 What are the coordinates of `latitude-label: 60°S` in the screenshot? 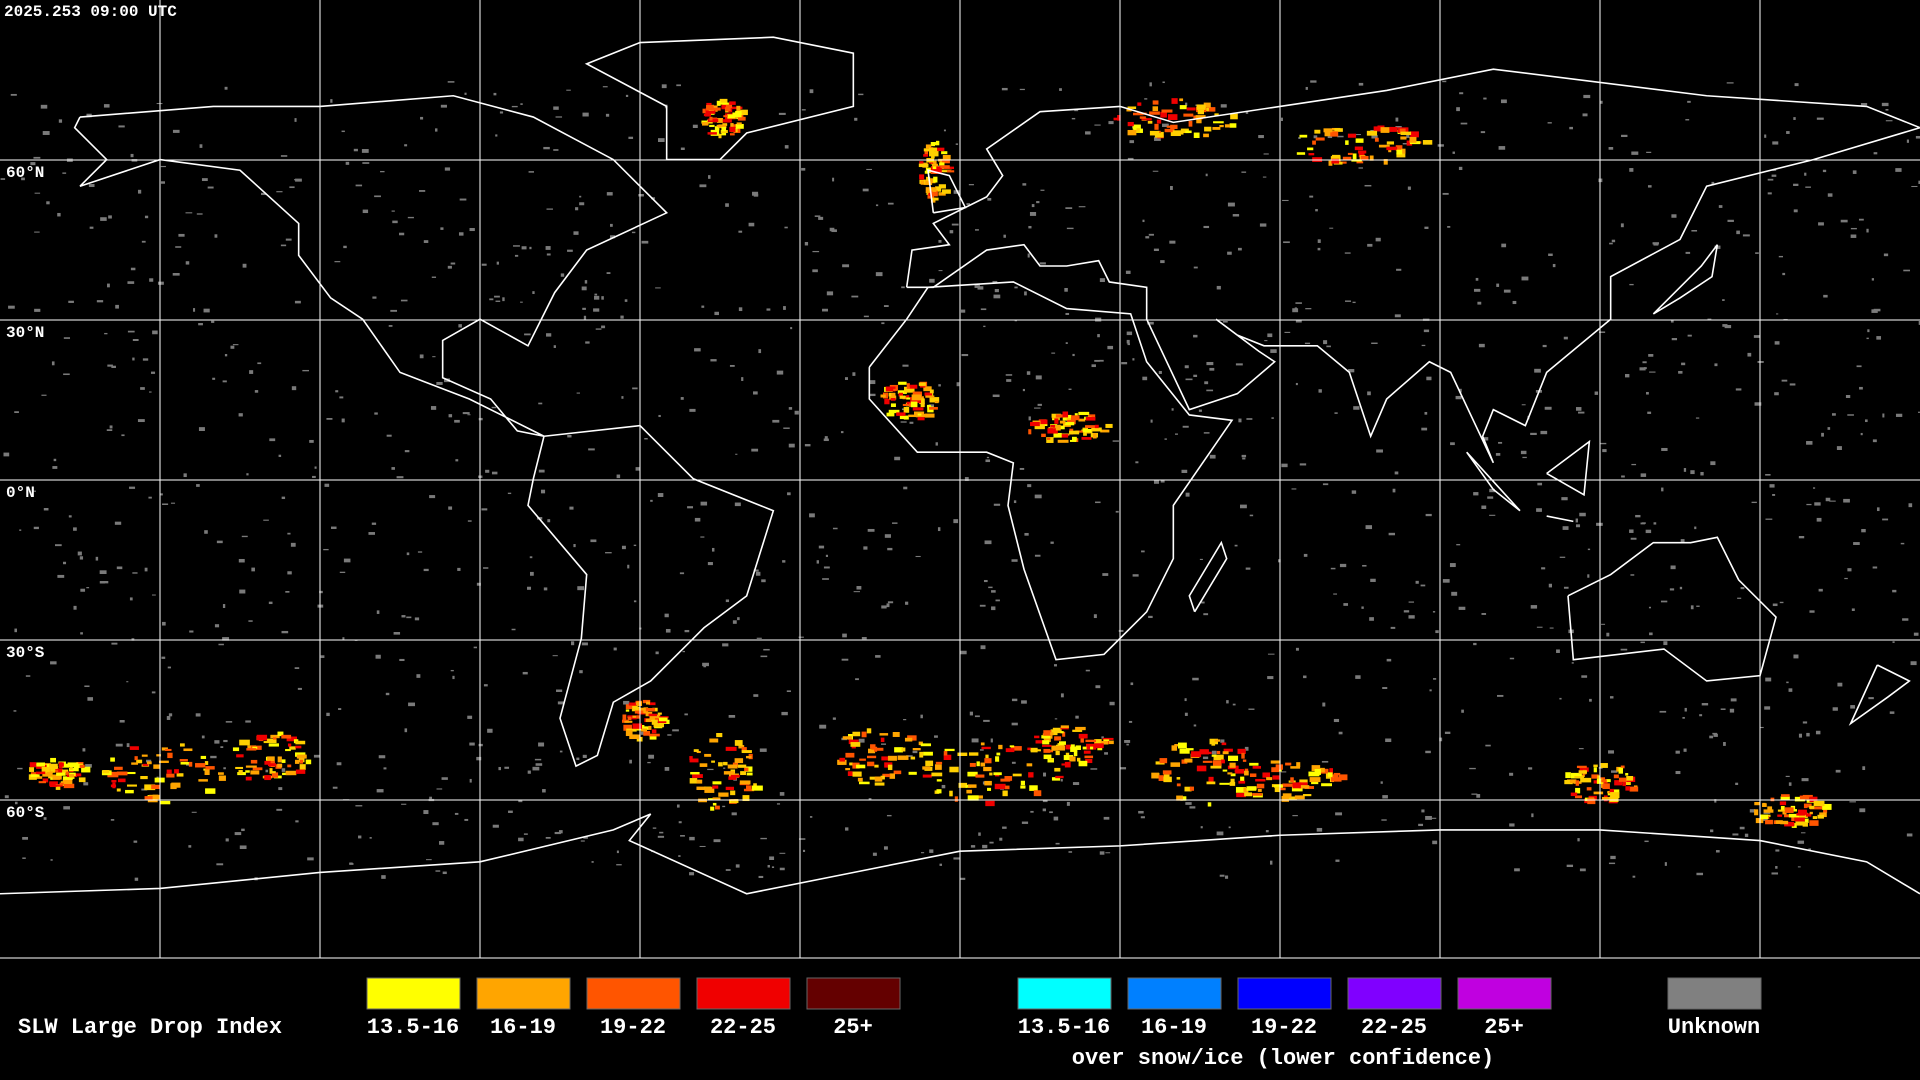 It's located at (25, 813).